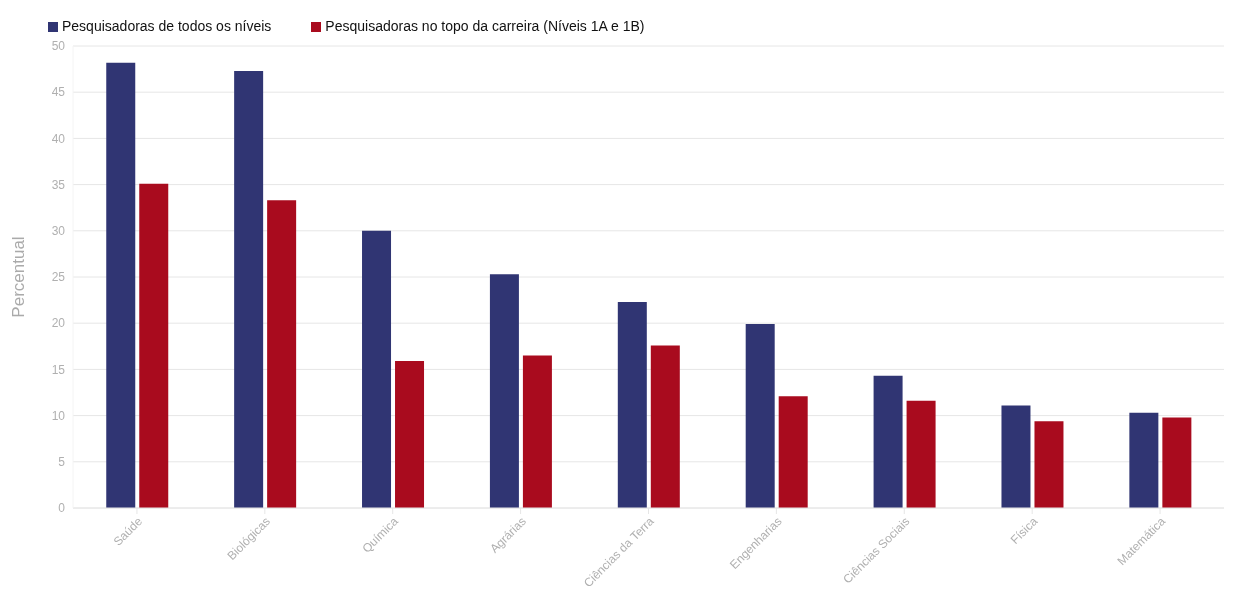  What do you see at coordinates (485, 26) in the screenshot?
I see `legend-label: Pesquisadoras no topo da carreira (Níveis 1A e 1B)` at bounding box center [485, 26].